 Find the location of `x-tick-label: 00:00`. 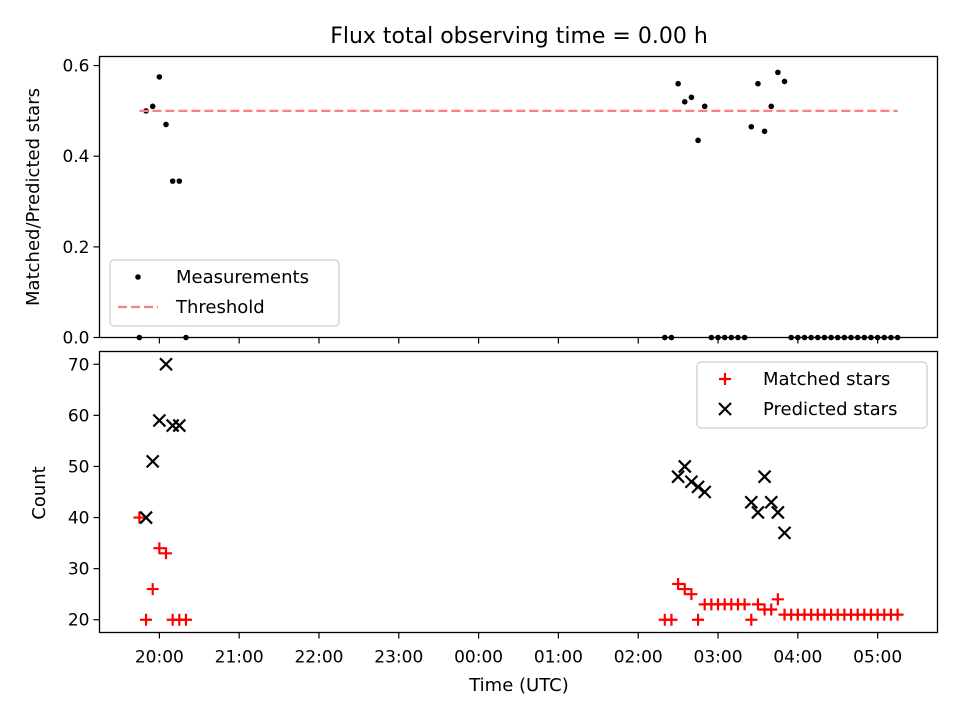

x-tick-label: 00:00 is located at coordinates (478, 658).